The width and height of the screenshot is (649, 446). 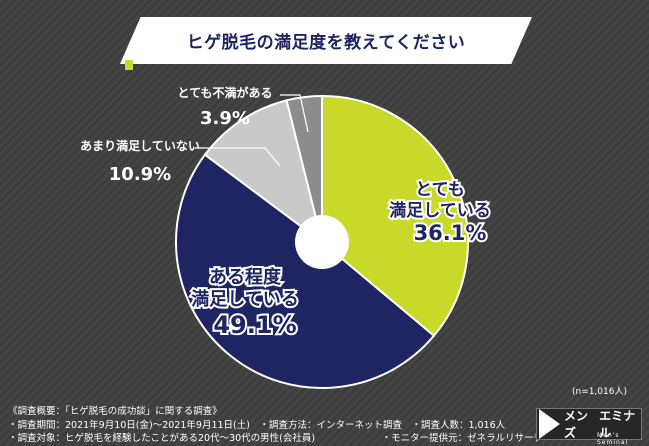 What do you see at coordinates (322, 242) in the screenshot?
I see `pie-center-hole` at bounding box center [322, 242].